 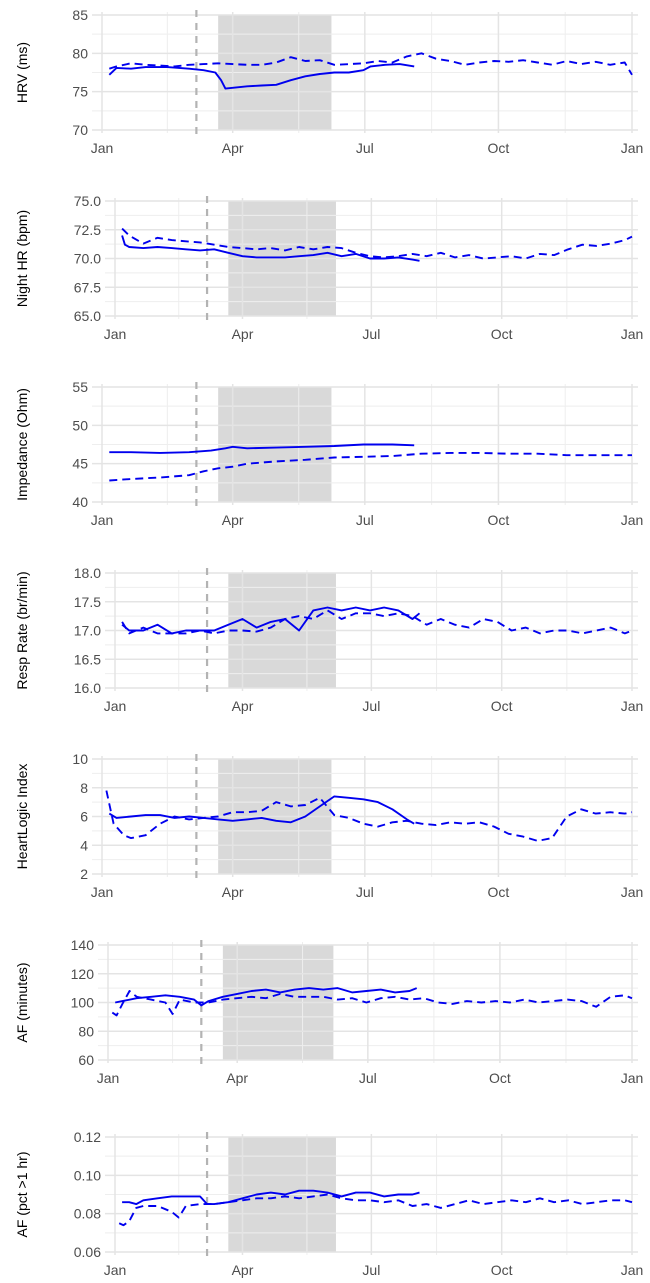 What do you see at coordinates (87, 201) in the screenshot?
I see `y-tick-label: 75.0` at bounding box center [87, 201].